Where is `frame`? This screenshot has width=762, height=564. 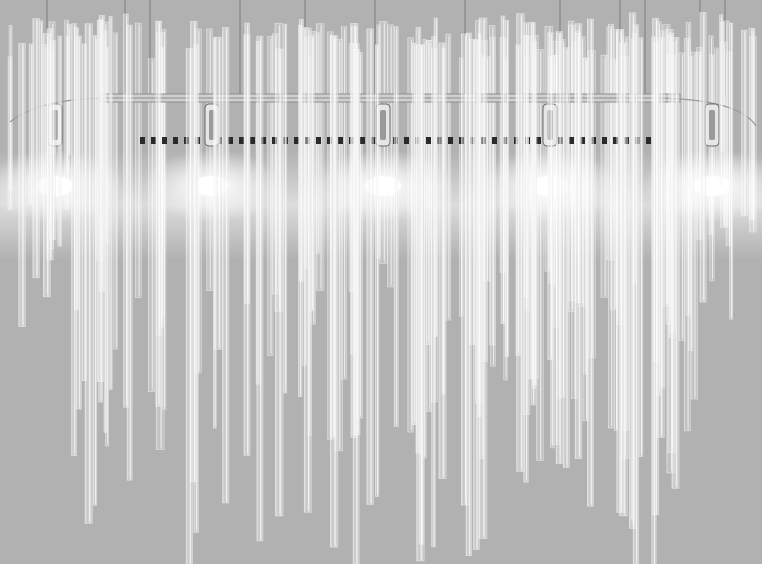
frame is located at coordinates (383, 120).